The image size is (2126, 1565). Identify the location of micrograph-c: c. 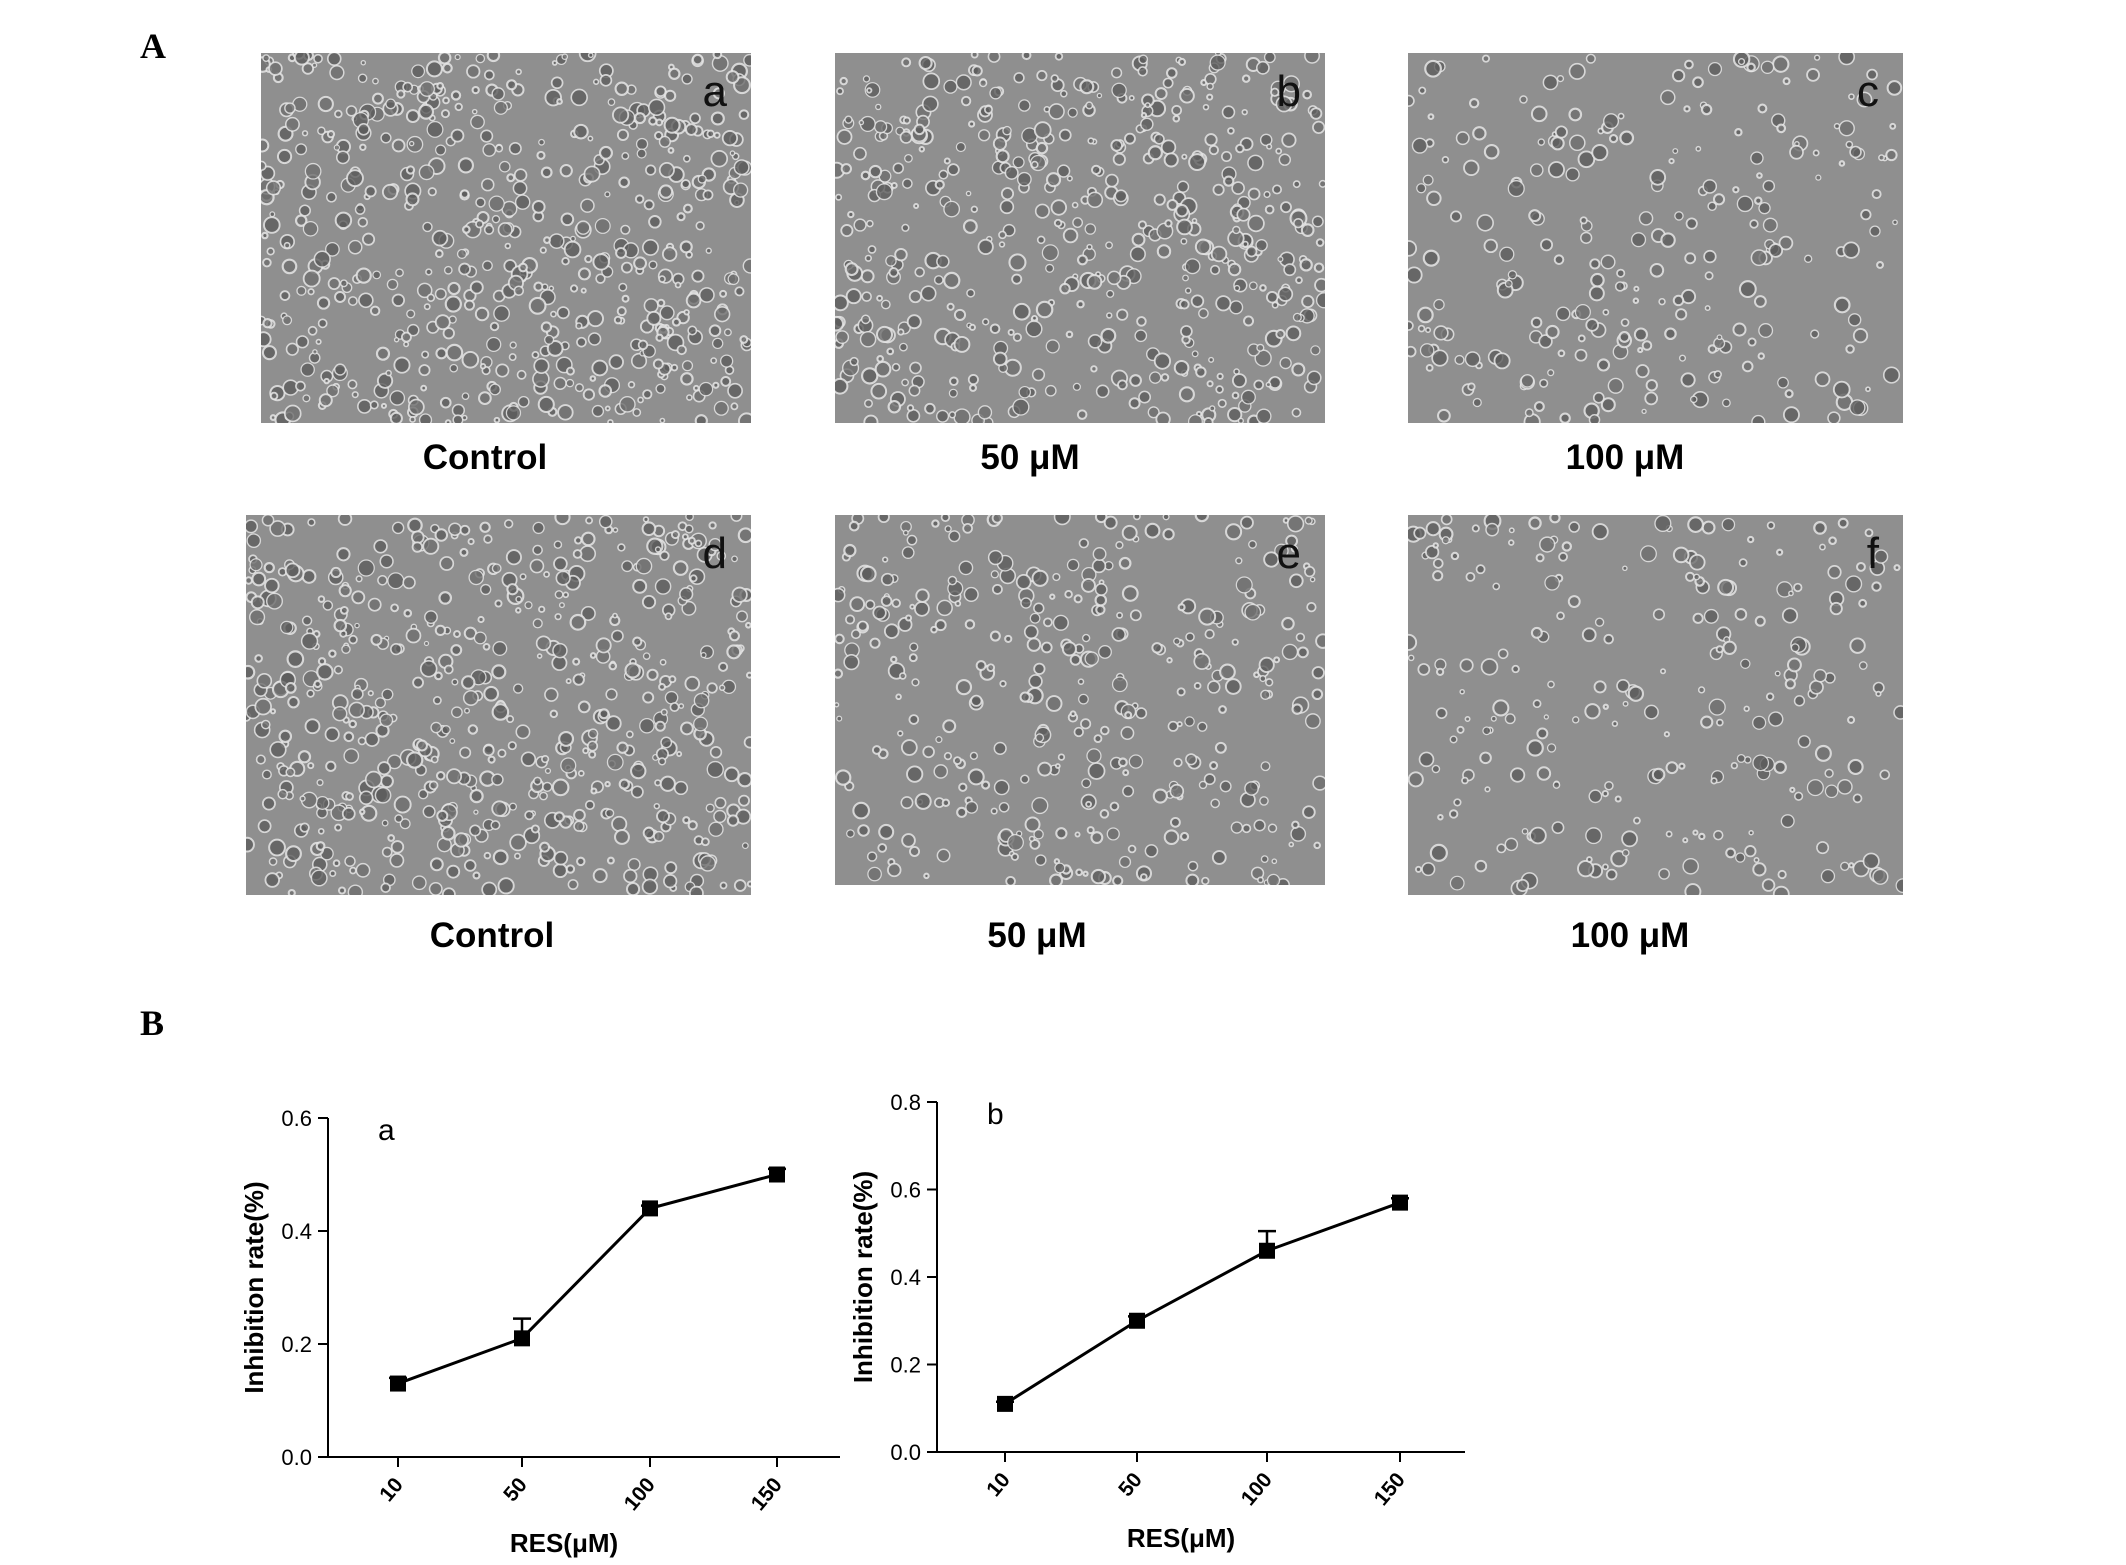
(1655, 238).